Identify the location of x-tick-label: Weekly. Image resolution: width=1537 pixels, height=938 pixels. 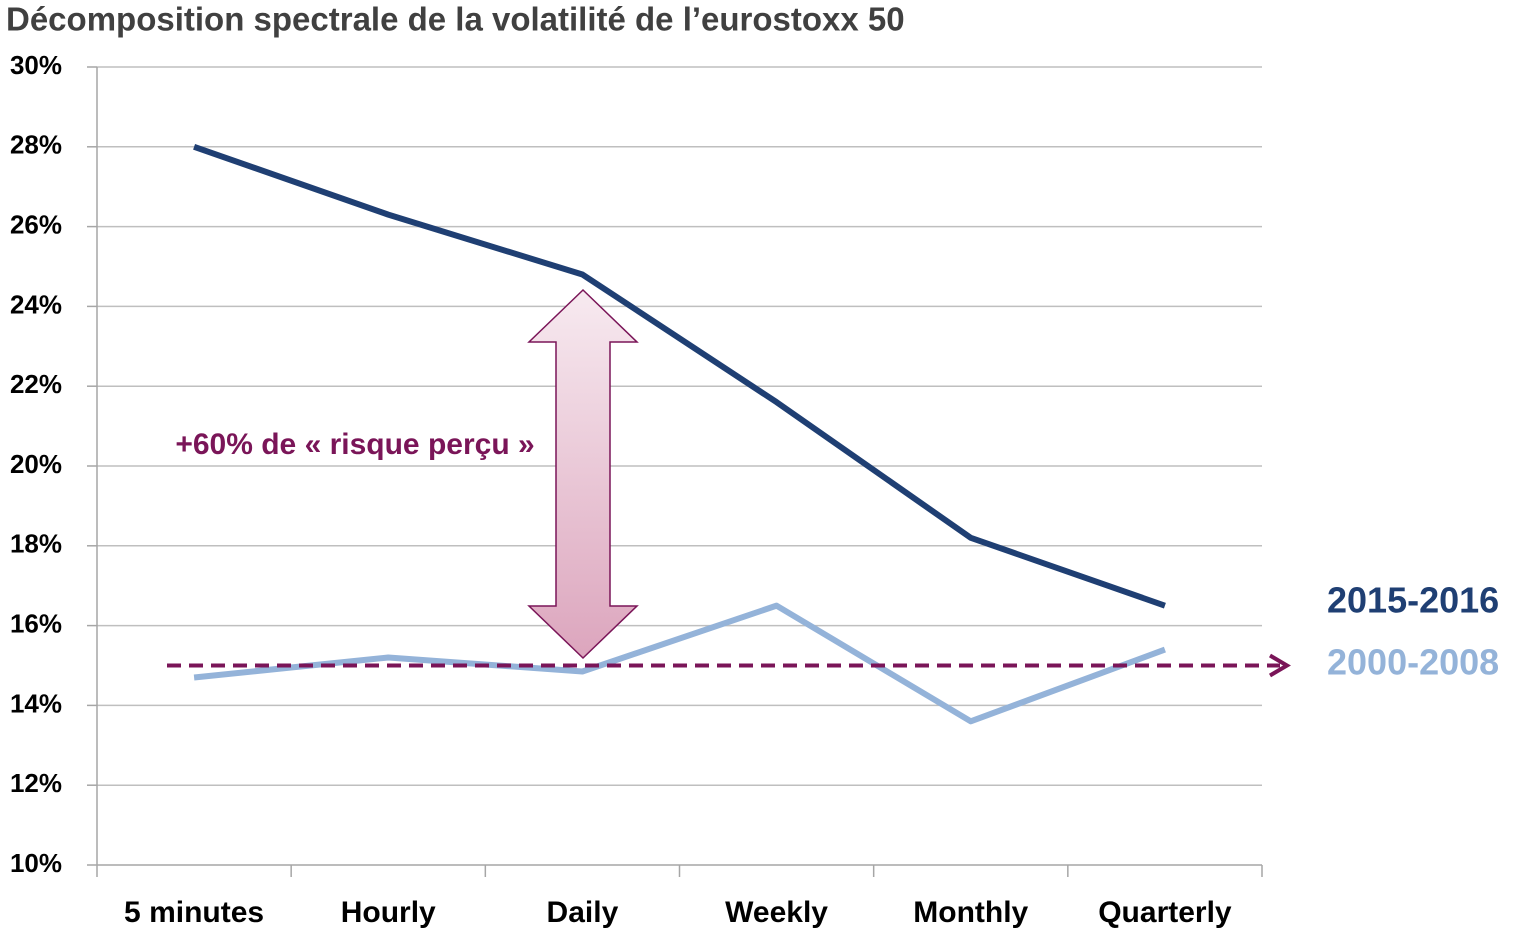
(776, 912).